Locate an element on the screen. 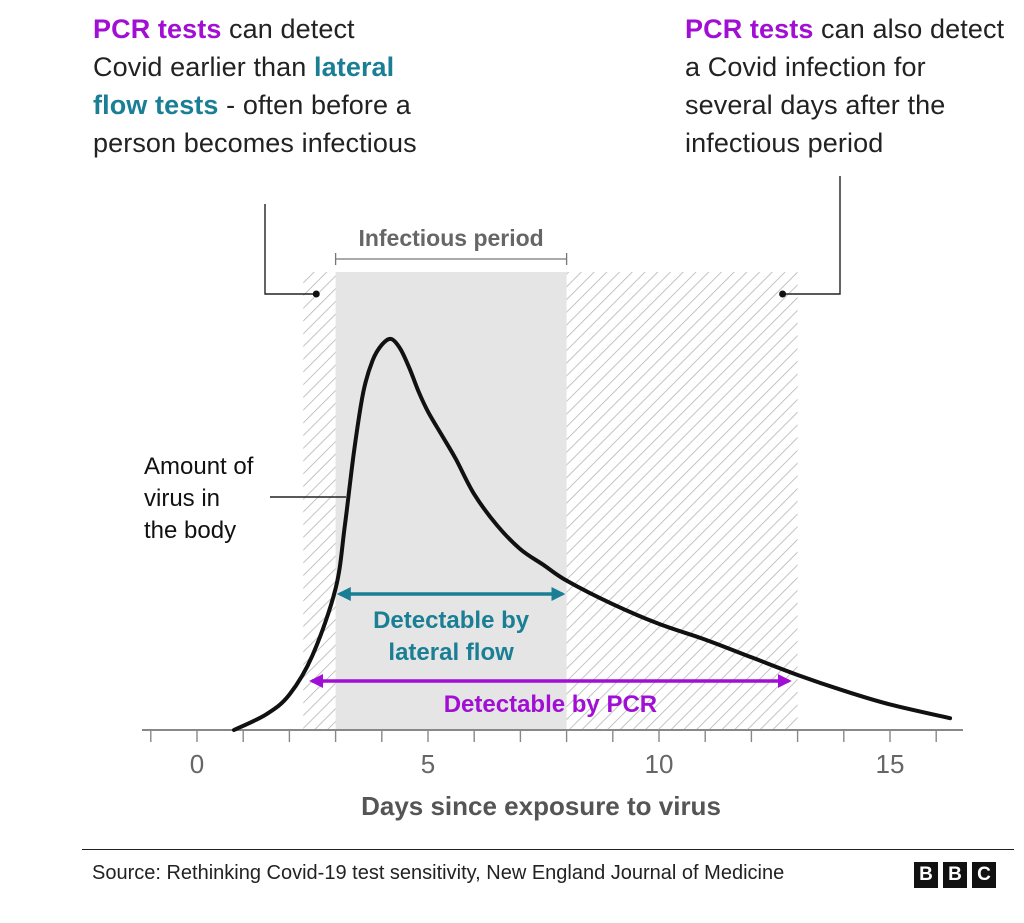 This screenshot has width=1024, height=923. x-tick-label: 10 is located at coordinates (659, 764).